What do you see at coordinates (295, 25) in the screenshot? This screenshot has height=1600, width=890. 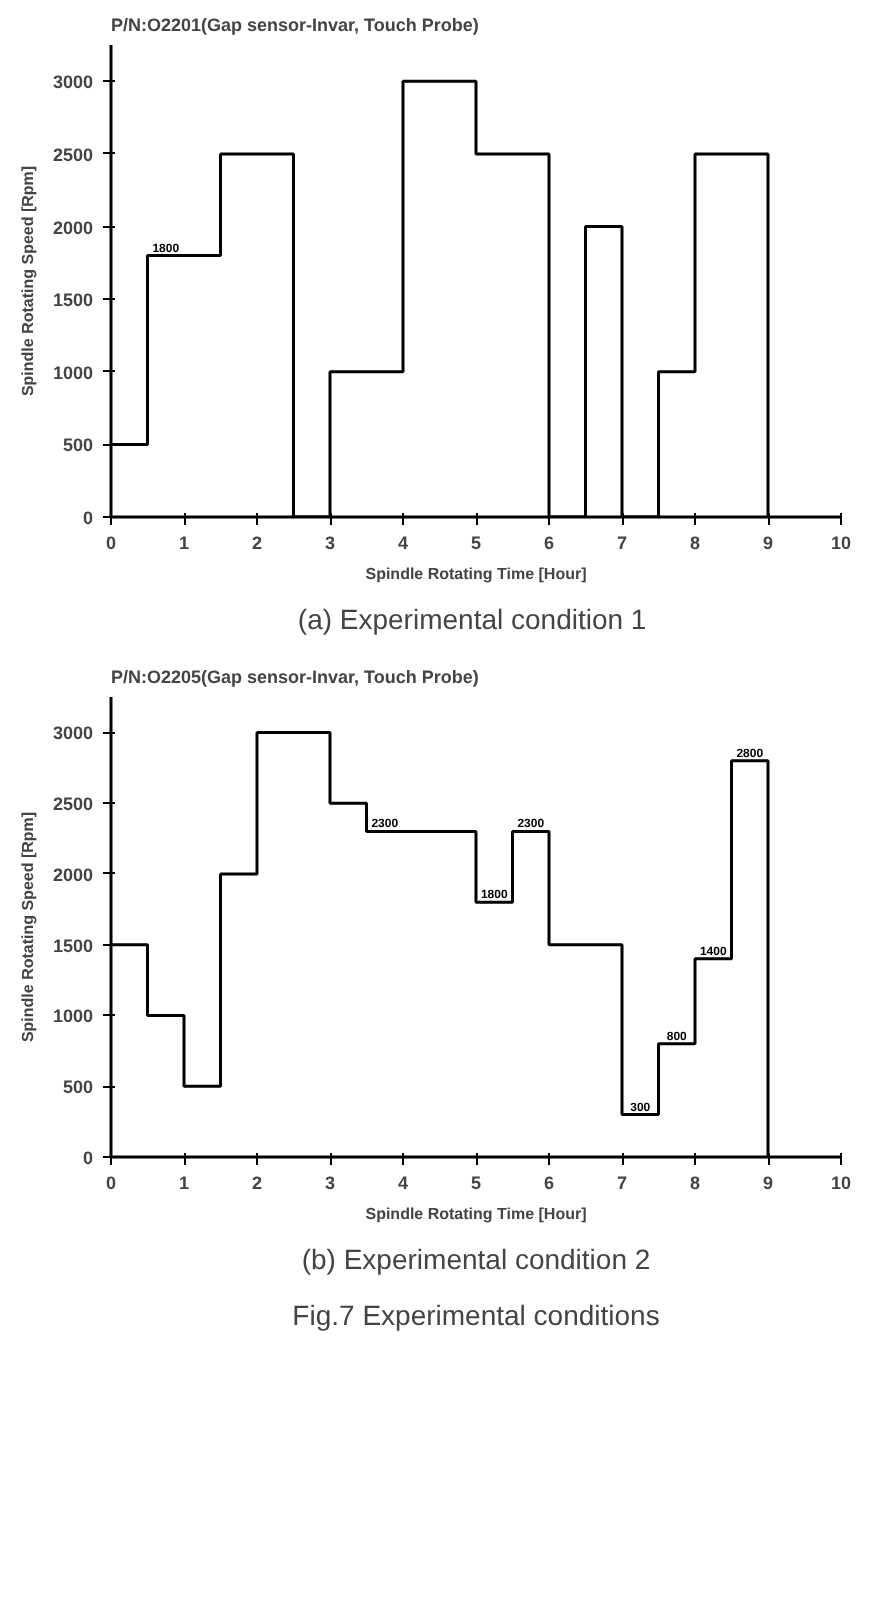 I see `chart-title: P/N:O2201(Gap sensor-Invar, Touch Probe)` at bounding box center [295, 25].